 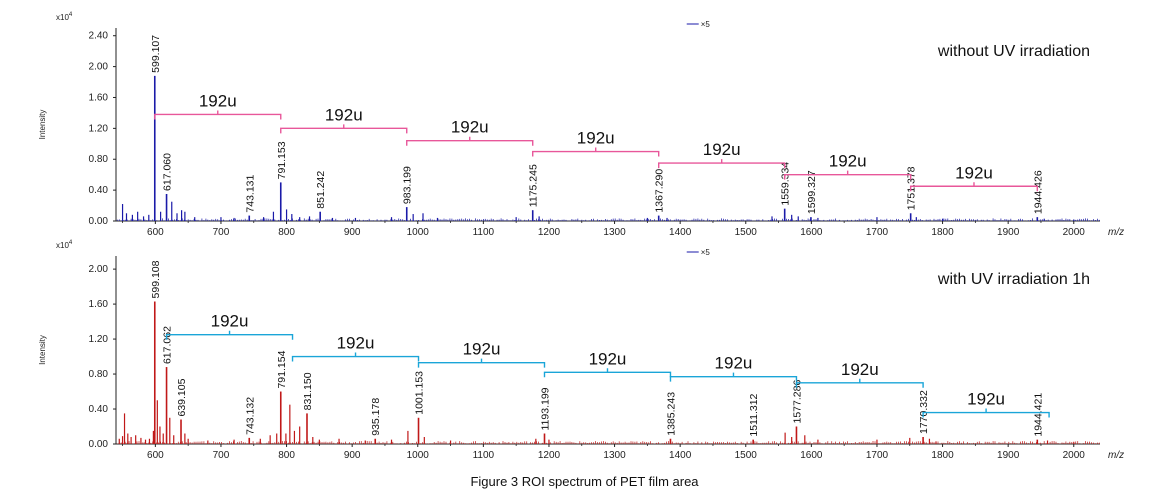 What do you see at coordinates (168, 172) in the screenshot?
I see `peak-label: 617.060` at bounding box center [168, 172].